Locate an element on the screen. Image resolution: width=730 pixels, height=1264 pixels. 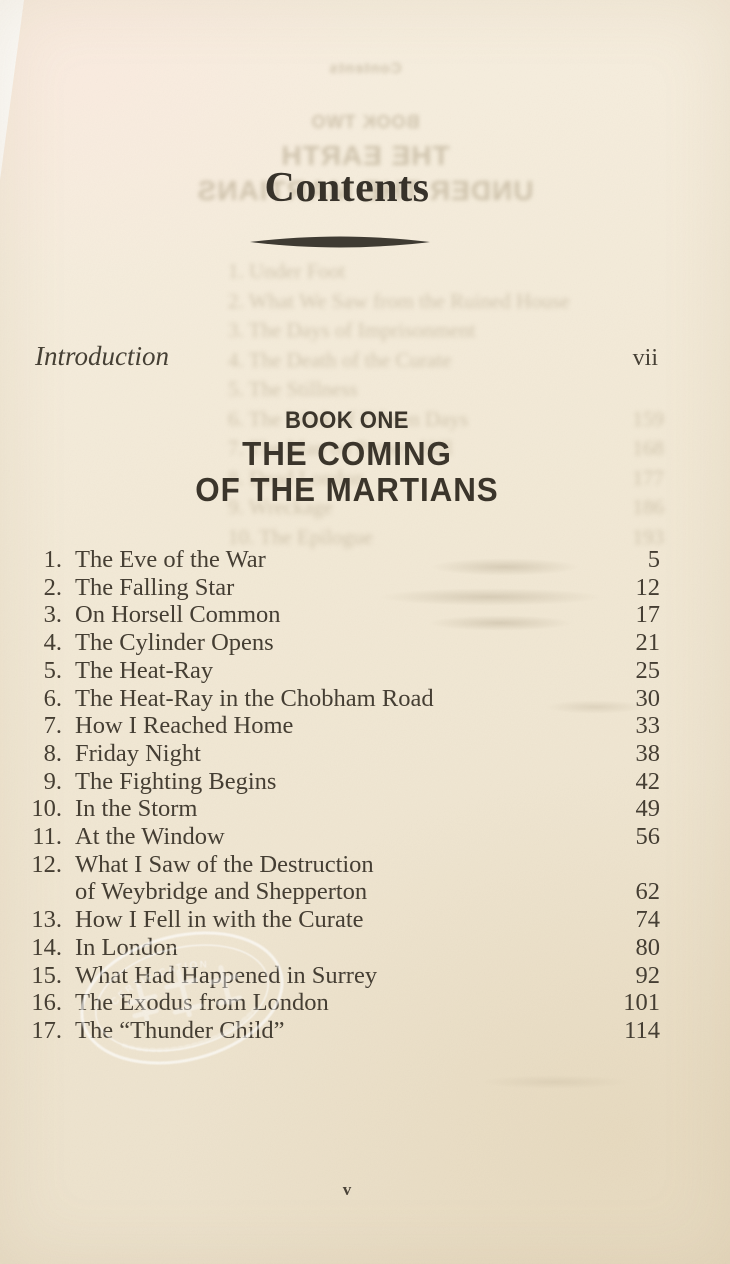
chapter-page-number: 74 is located at coordinates (648, 920).